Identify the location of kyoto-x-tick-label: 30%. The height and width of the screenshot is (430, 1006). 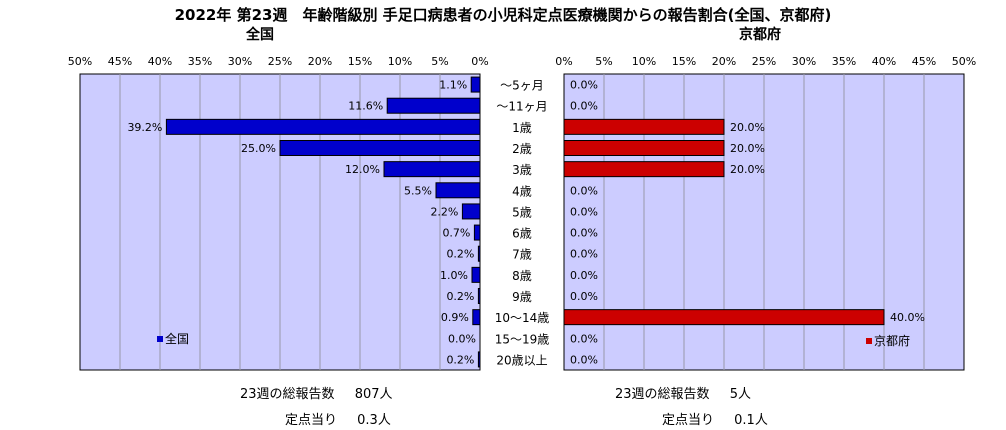
(804, 61).